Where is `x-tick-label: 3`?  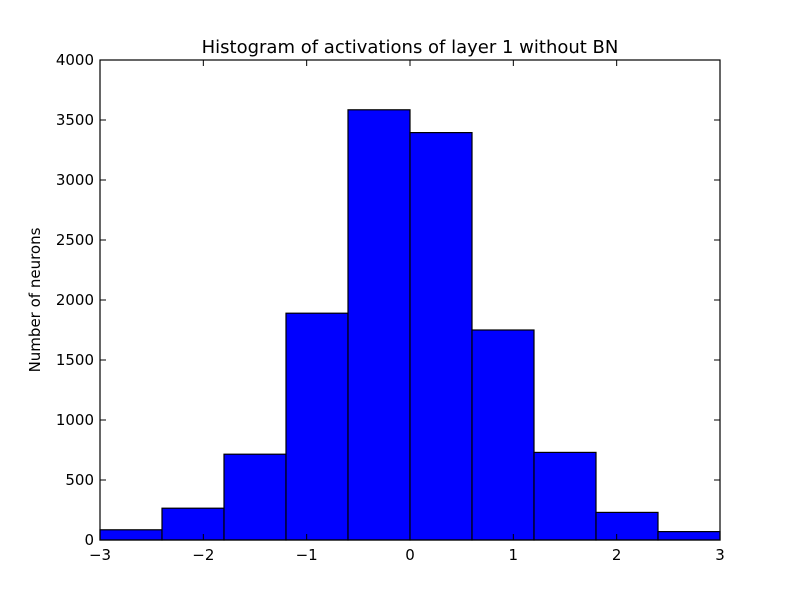 x-tick-label: 3 is located at coordinates (720, 555).